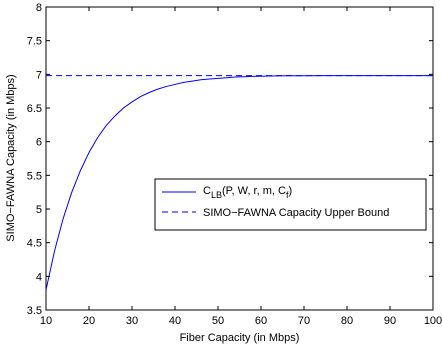 This screenshot has width=442, height=349. Describe the element at coordinates (39, 277) in the screenshot. I see `y-tick-label: 4` at that location.